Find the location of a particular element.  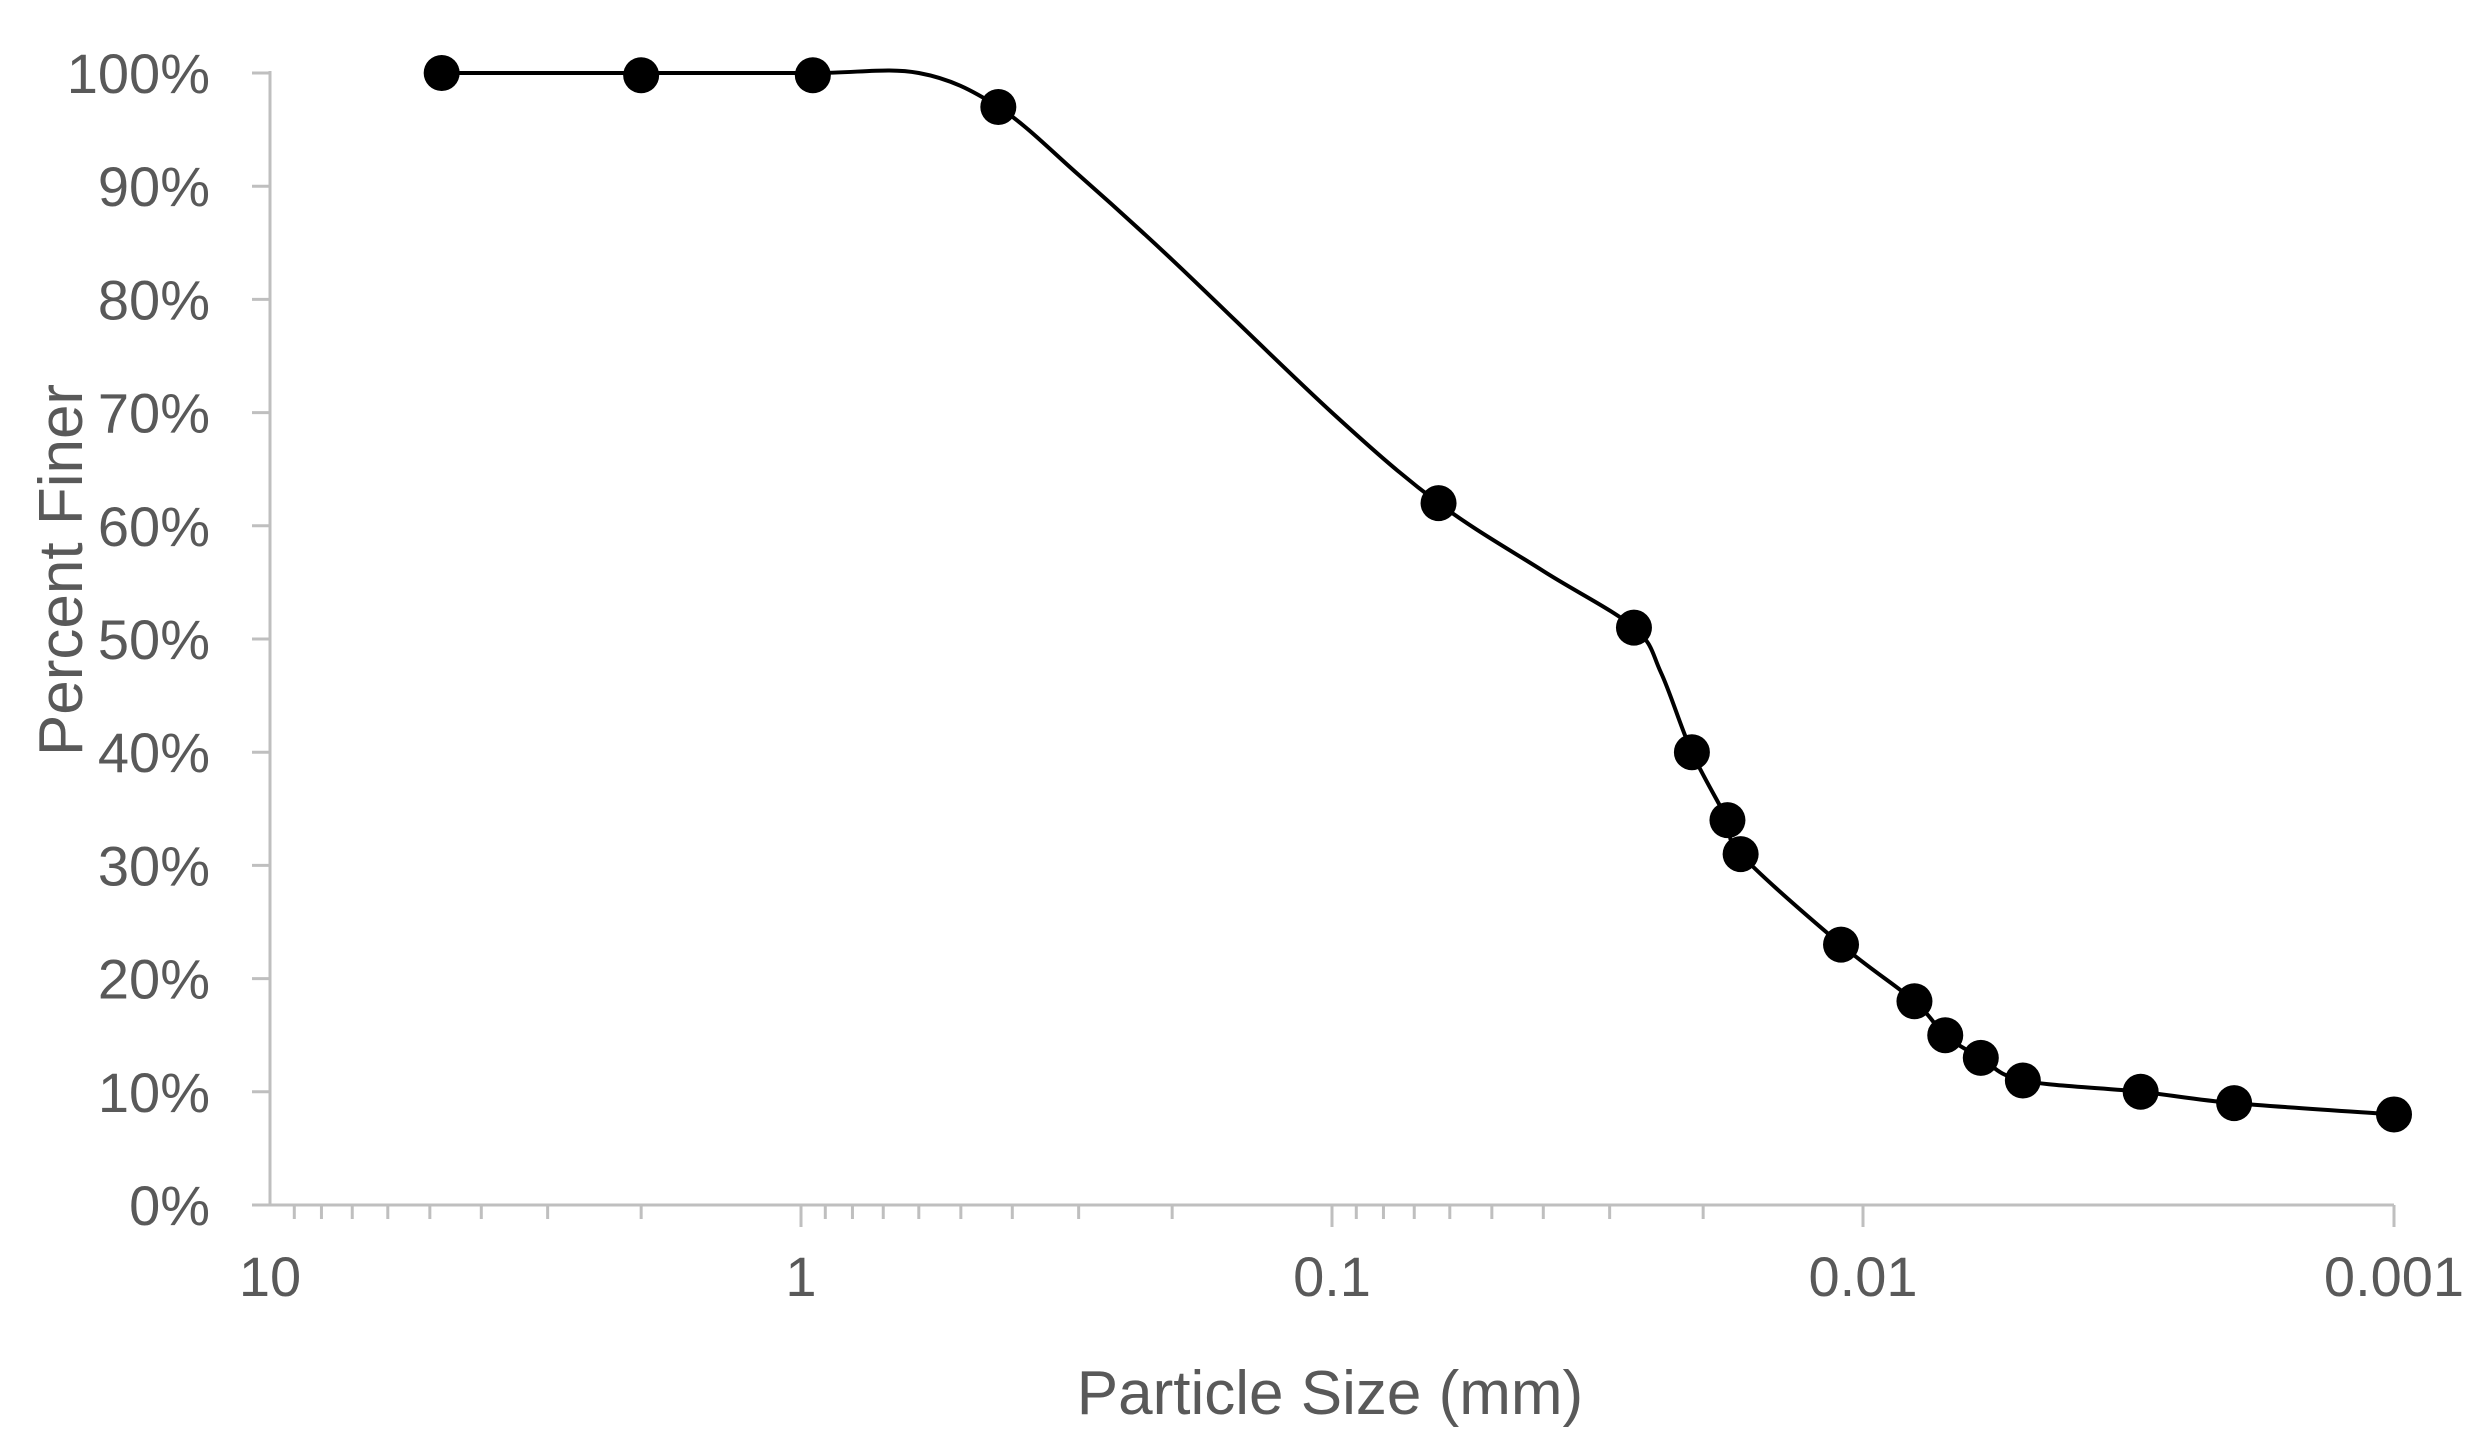

y-tick-label: 70% is located at coordinates (154, 413).